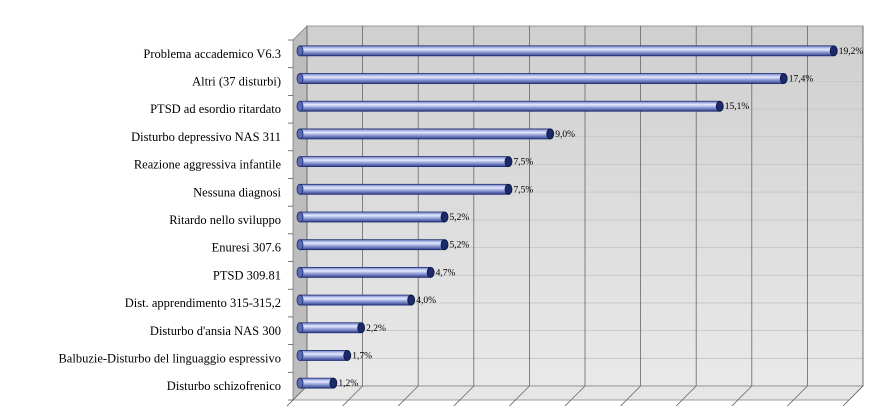 The image size is (872, 413). What do you see at coordinates (362, 356) in the screenshot?
I see `data-label: 1,7%` at bounding box center [362, 356].